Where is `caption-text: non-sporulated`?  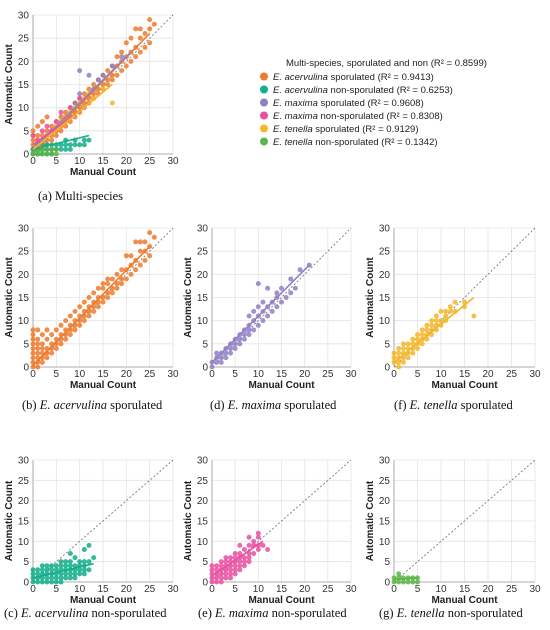 caption-text: non-sporulated is located at coordinates (484, 613).